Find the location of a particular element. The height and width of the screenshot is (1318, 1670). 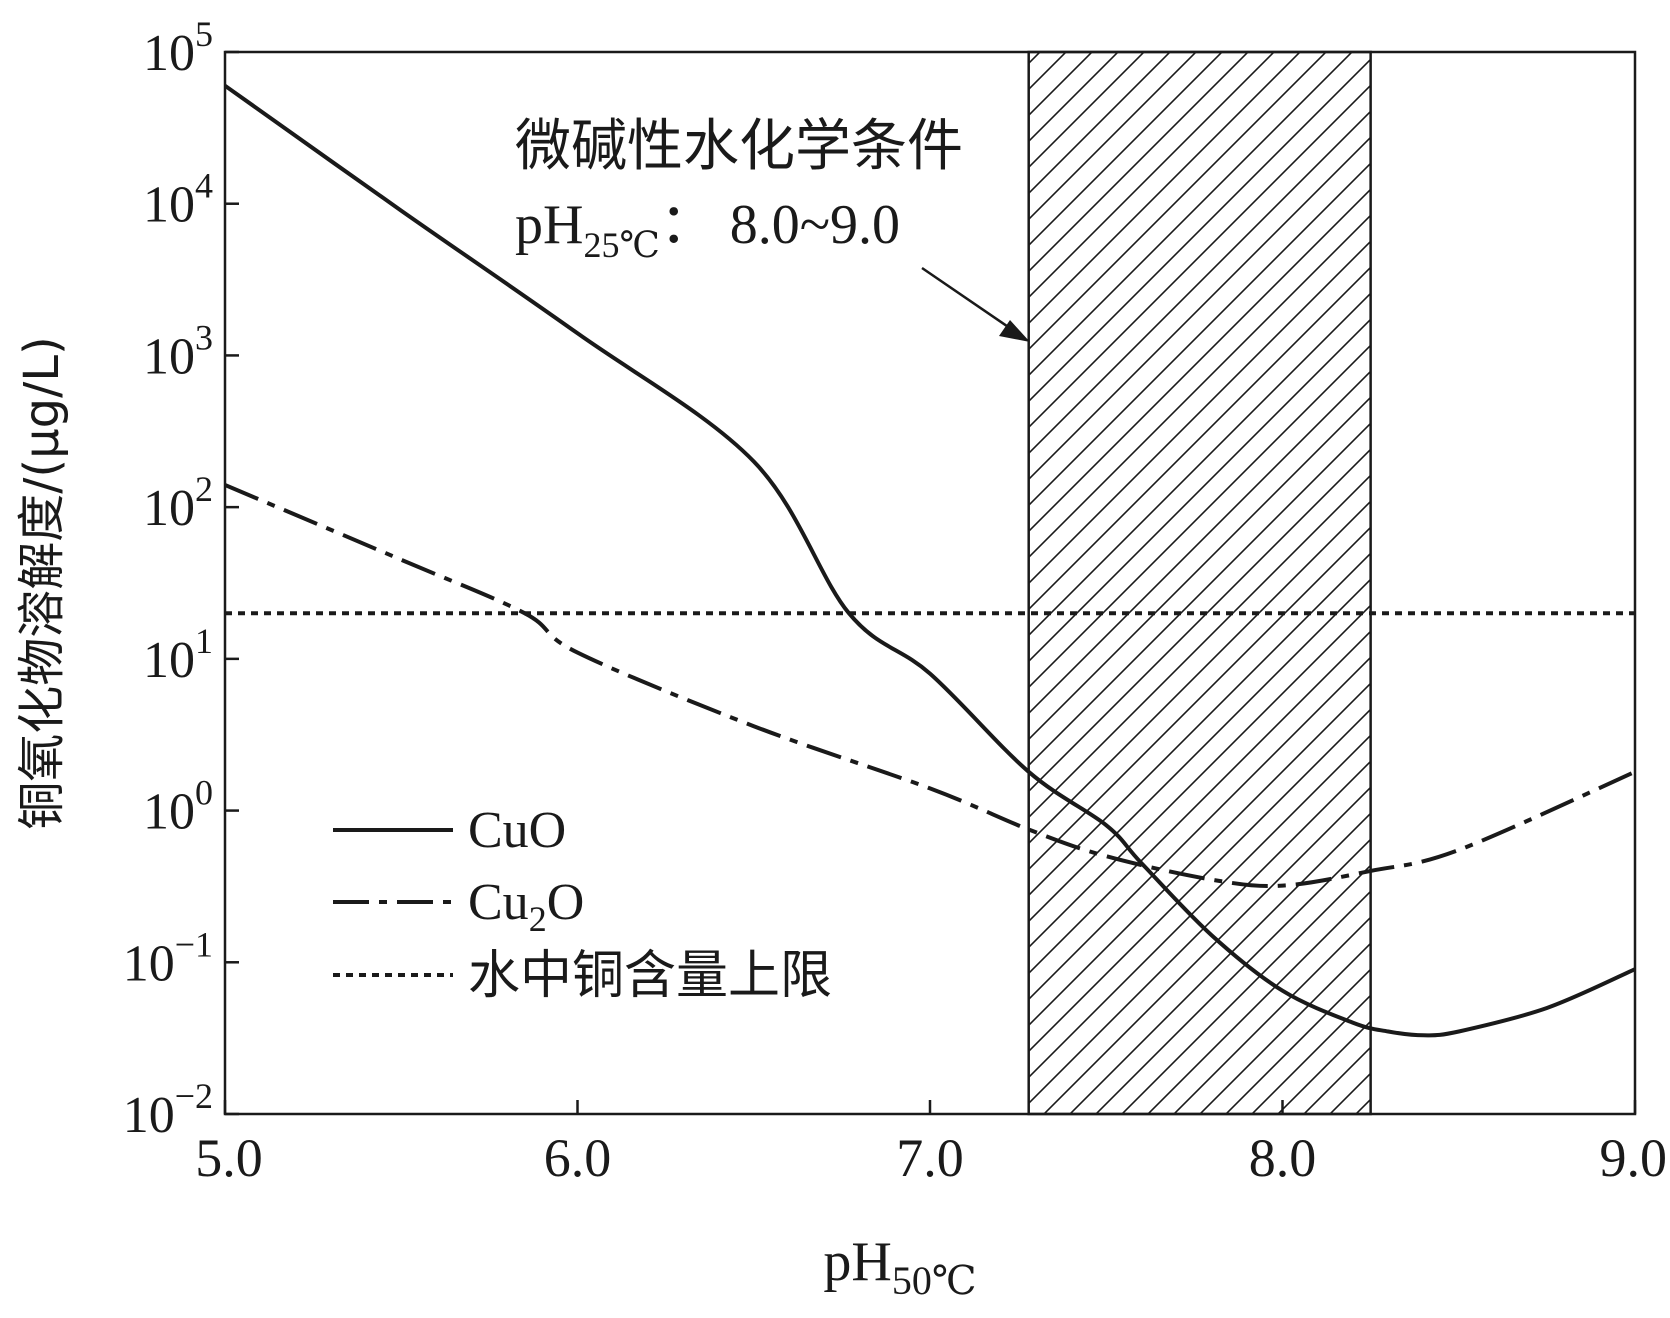

legend: CuO Cu2O 水中铜含量上限 is located at coordinates (582, 904).